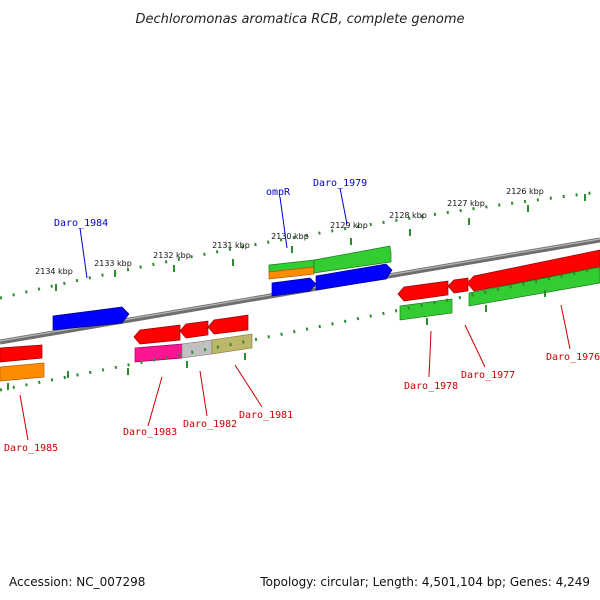 The image size is (600, 600). What do you see at coordinates (77, 582) in the screenshot?
I see `accession-text: Accession: NC_007298` at bounding box center [77, 582].